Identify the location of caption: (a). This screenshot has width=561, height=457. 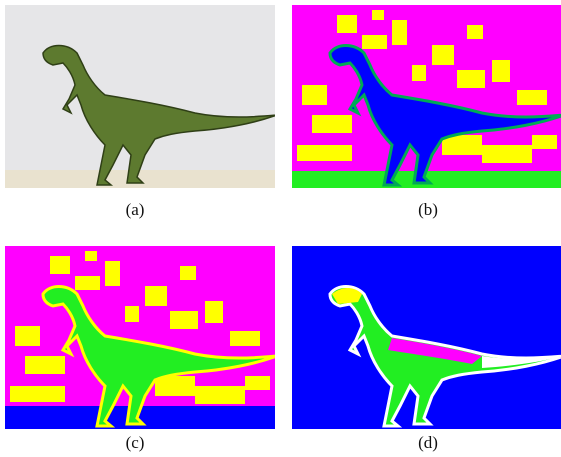
(135, 209).